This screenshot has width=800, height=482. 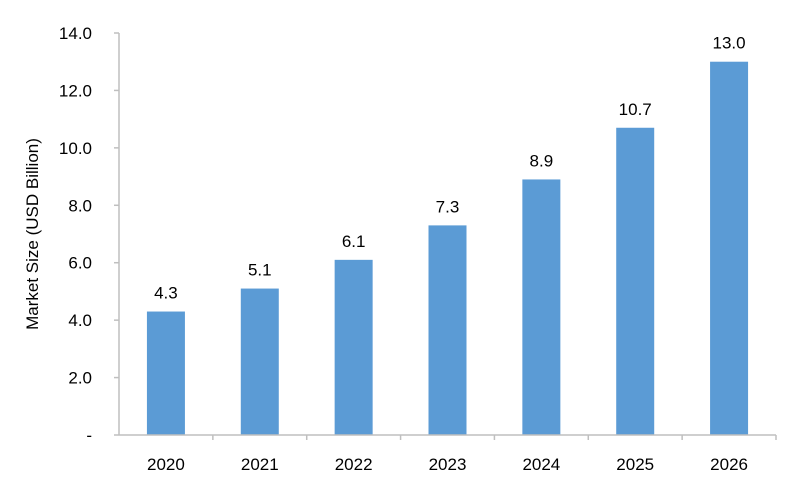 I want to click on x-tick-label-2024: 2024, so click(x=541, y=464).